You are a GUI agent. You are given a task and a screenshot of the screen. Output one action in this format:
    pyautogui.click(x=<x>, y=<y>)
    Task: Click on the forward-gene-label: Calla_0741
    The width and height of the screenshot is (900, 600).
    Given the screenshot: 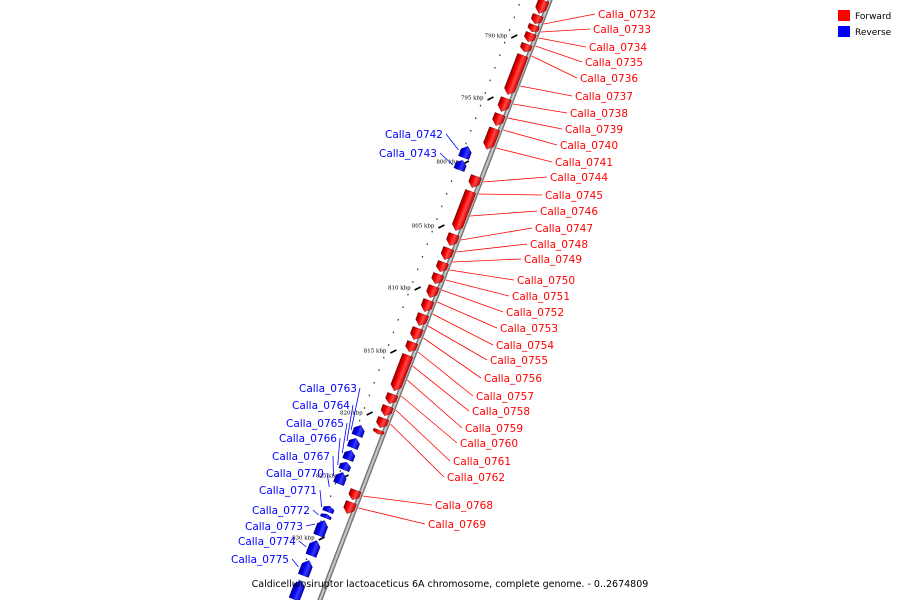 What is the action you would take?
    pyautogui.click(x=584, y=163)
    